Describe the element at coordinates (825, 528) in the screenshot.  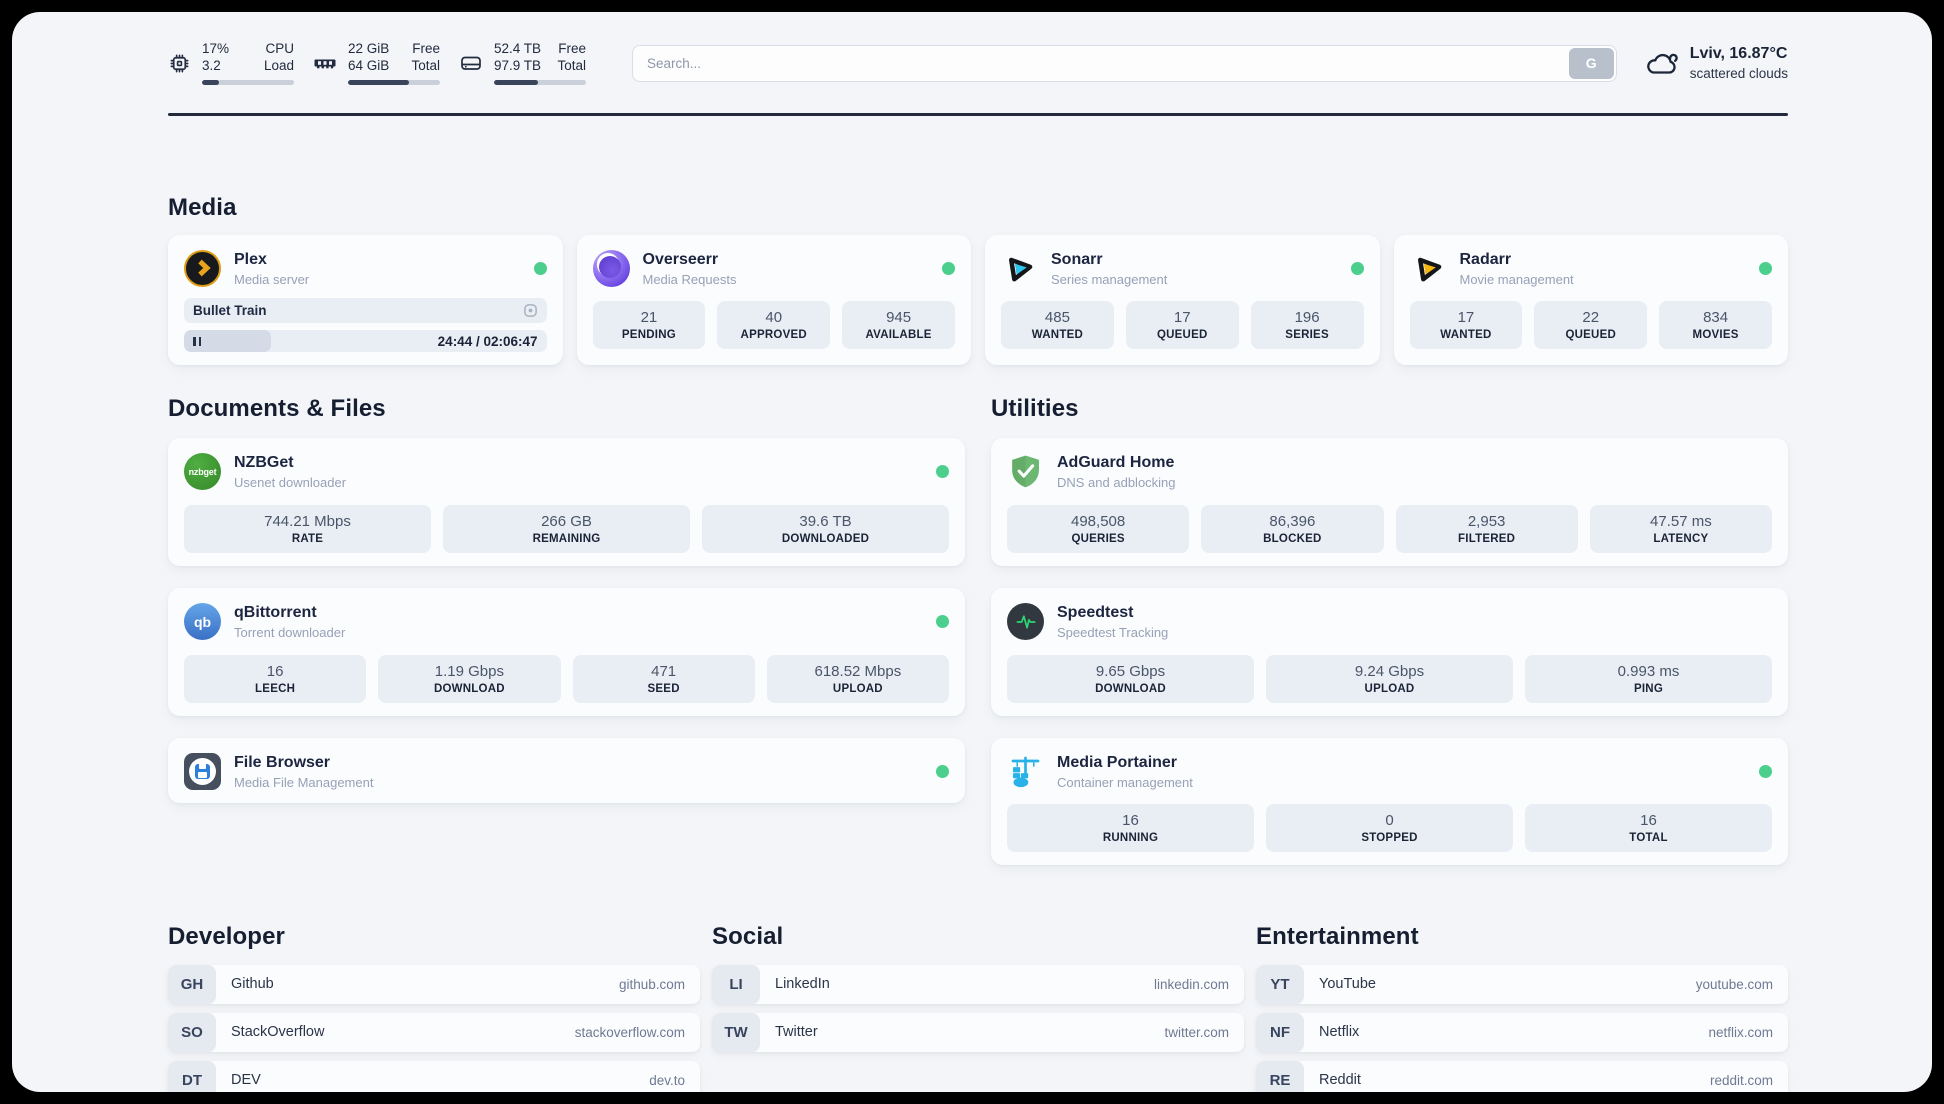
I see `stat-box: 39.6 TB DOWNLOADED` at that location.